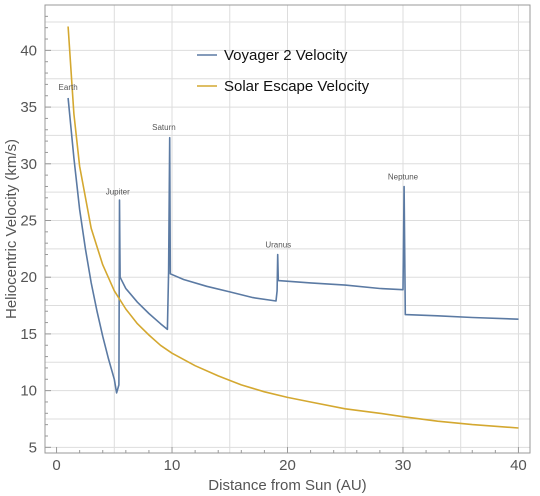  What do you see at coordinates (297, 86) in the screenshot?
I see `legend-label: Solar Escape Velocity` at bounding box center [297, 86].